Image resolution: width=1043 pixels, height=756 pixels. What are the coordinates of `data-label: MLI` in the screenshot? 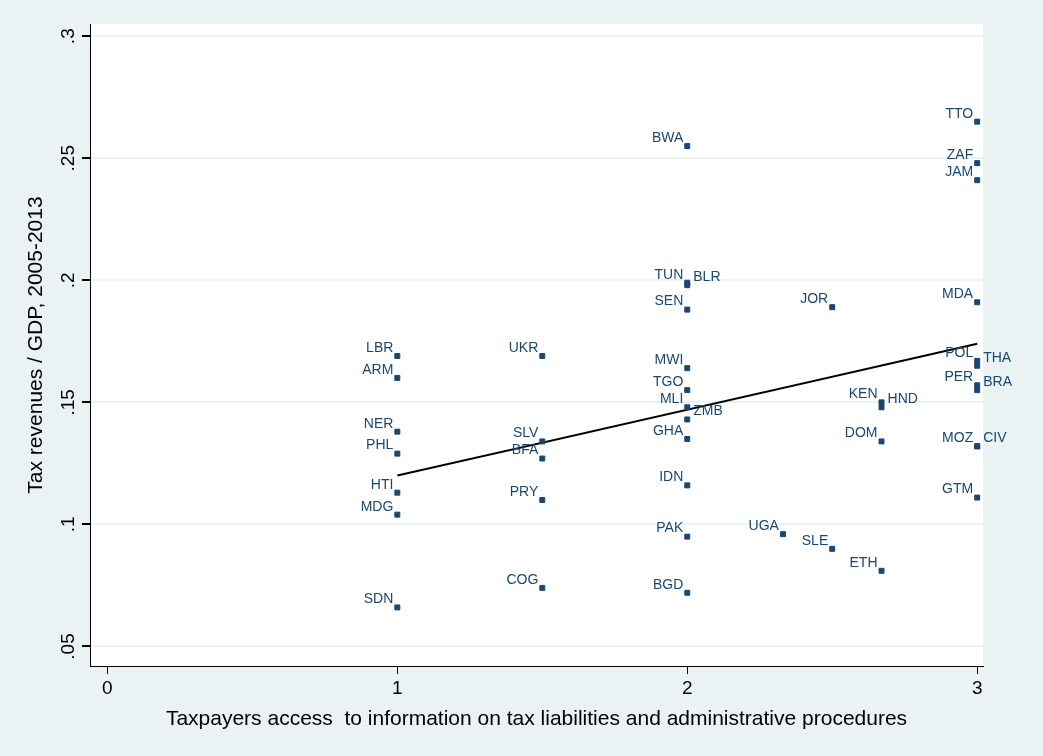 It's located at (671, 398).